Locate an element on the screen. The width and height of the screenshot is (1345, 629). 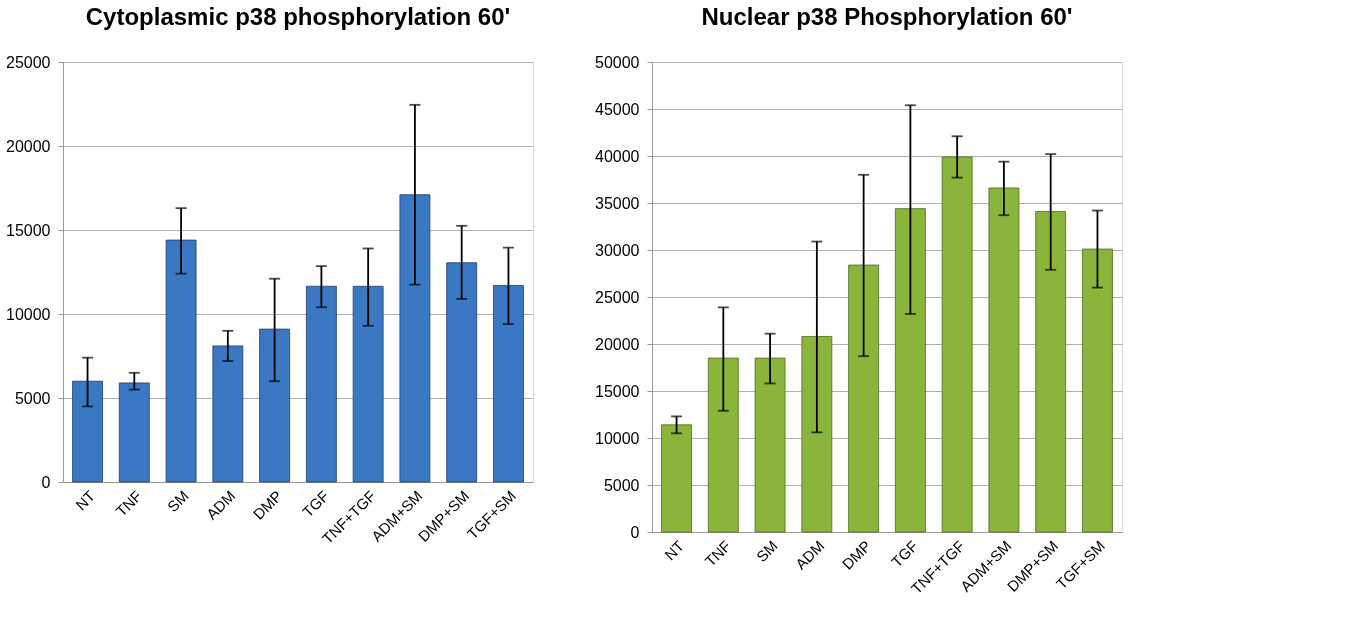
y-tick-label: 35000 is located at coordinates (617, 203).